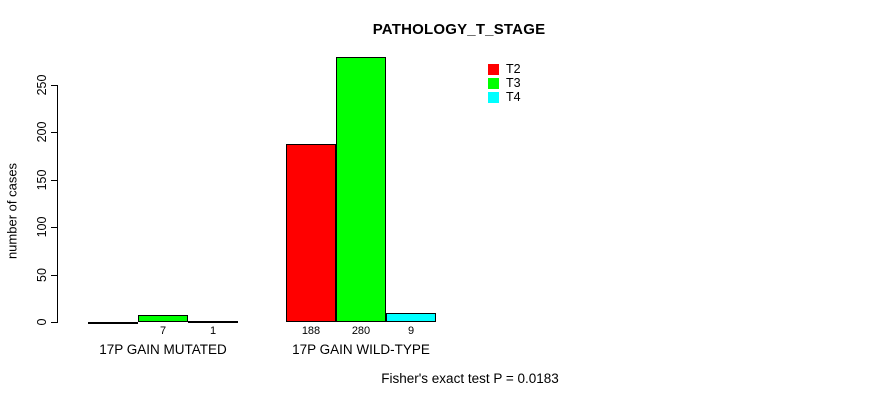  Describe the element at coordinates (311, 233) in the screenshot. I see `bar-t2-group2` at that location.